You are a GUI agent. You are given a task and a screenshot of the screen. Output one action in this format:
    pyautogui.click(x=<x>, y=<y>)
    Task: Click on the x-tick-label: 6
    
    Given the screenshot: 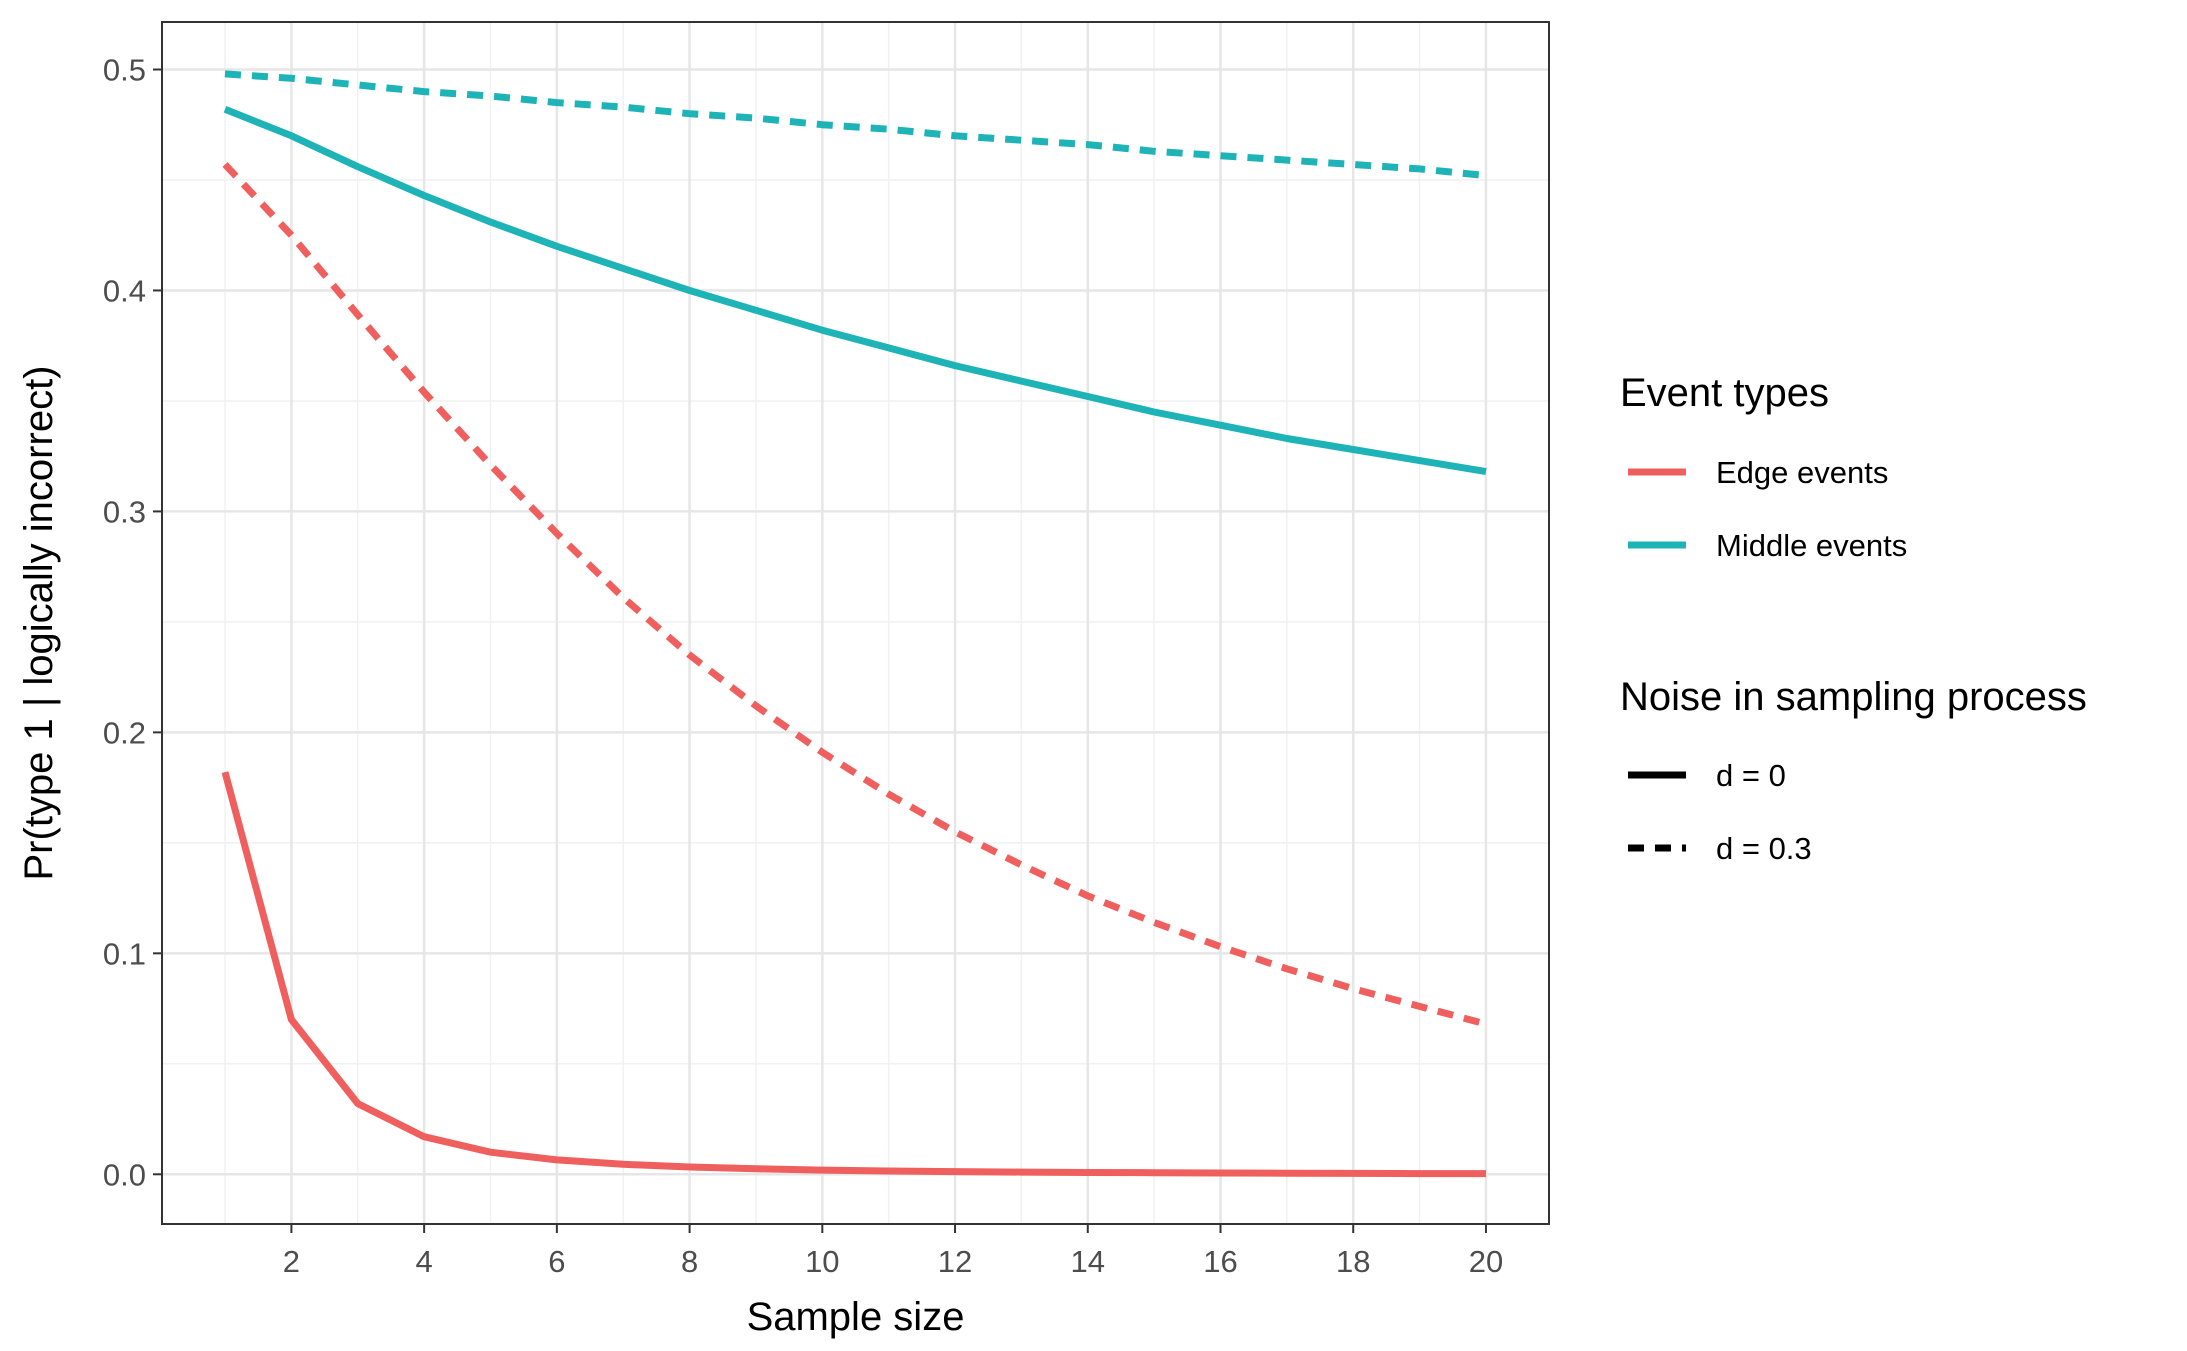 What is the action you would take?
    pyautogui.click(x=556, y=1261)
    